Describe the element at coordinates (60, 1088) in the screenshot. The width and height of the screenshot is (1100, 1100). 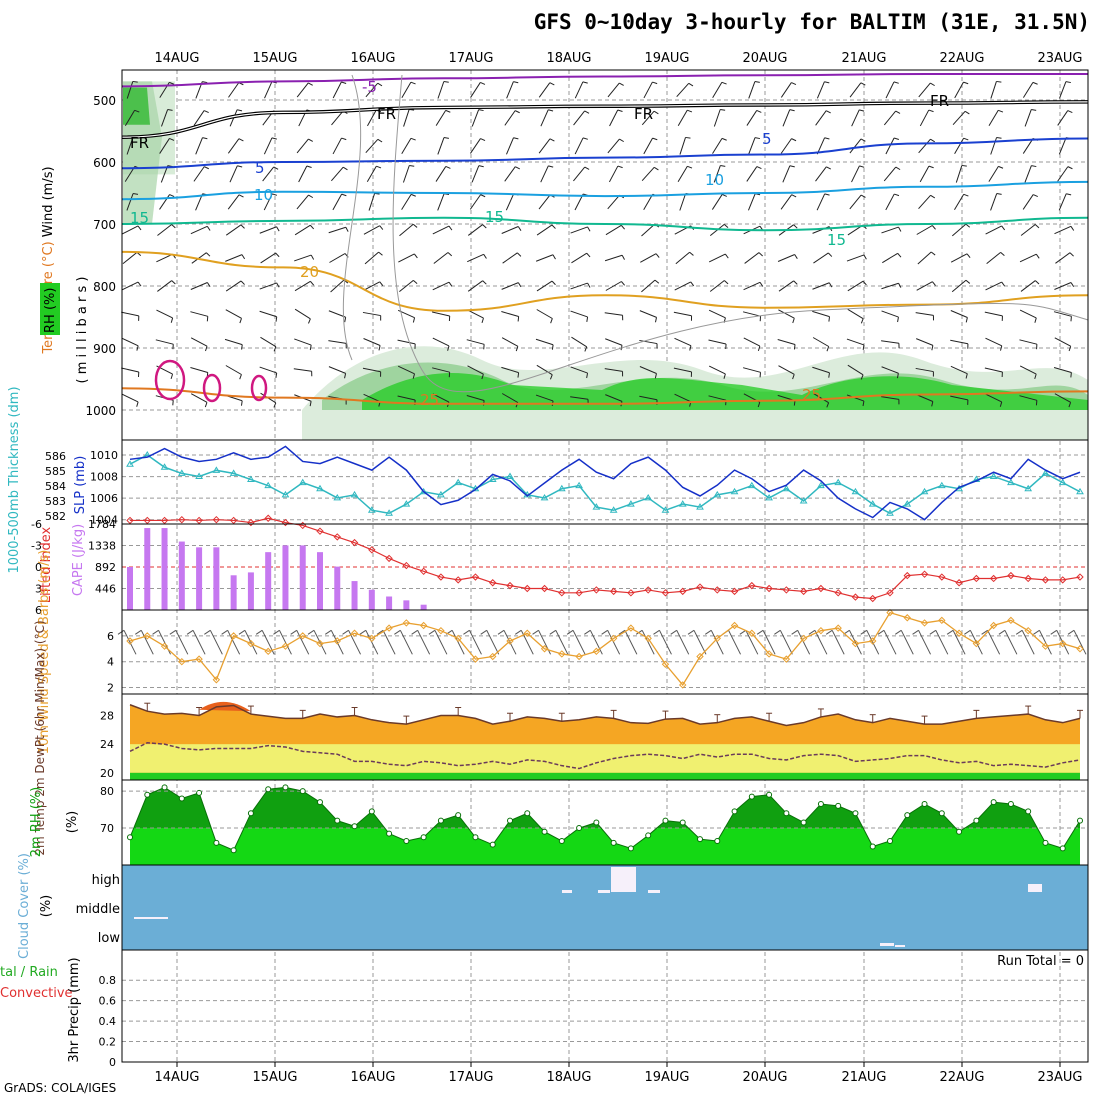
I see `credit-label: GrADS: COLA/IGES` at that location.